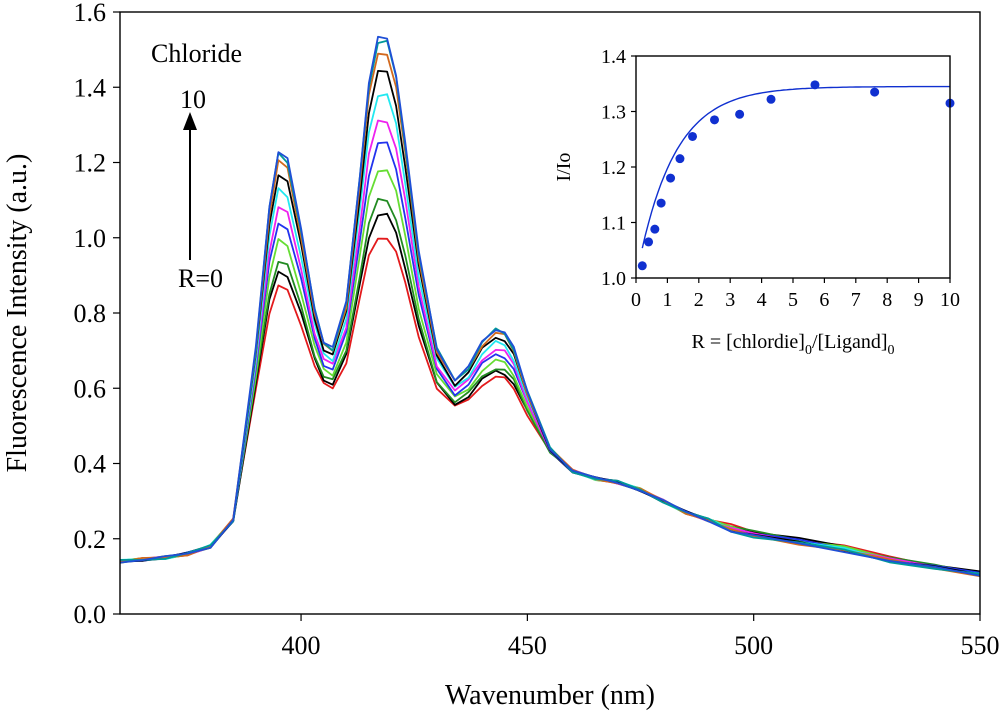 This screenshot has width=1000, height=720. Describe the element at coordinates (613, 224) in the screenshot. I see `inset-y-tick-label: 1.1` at that location.